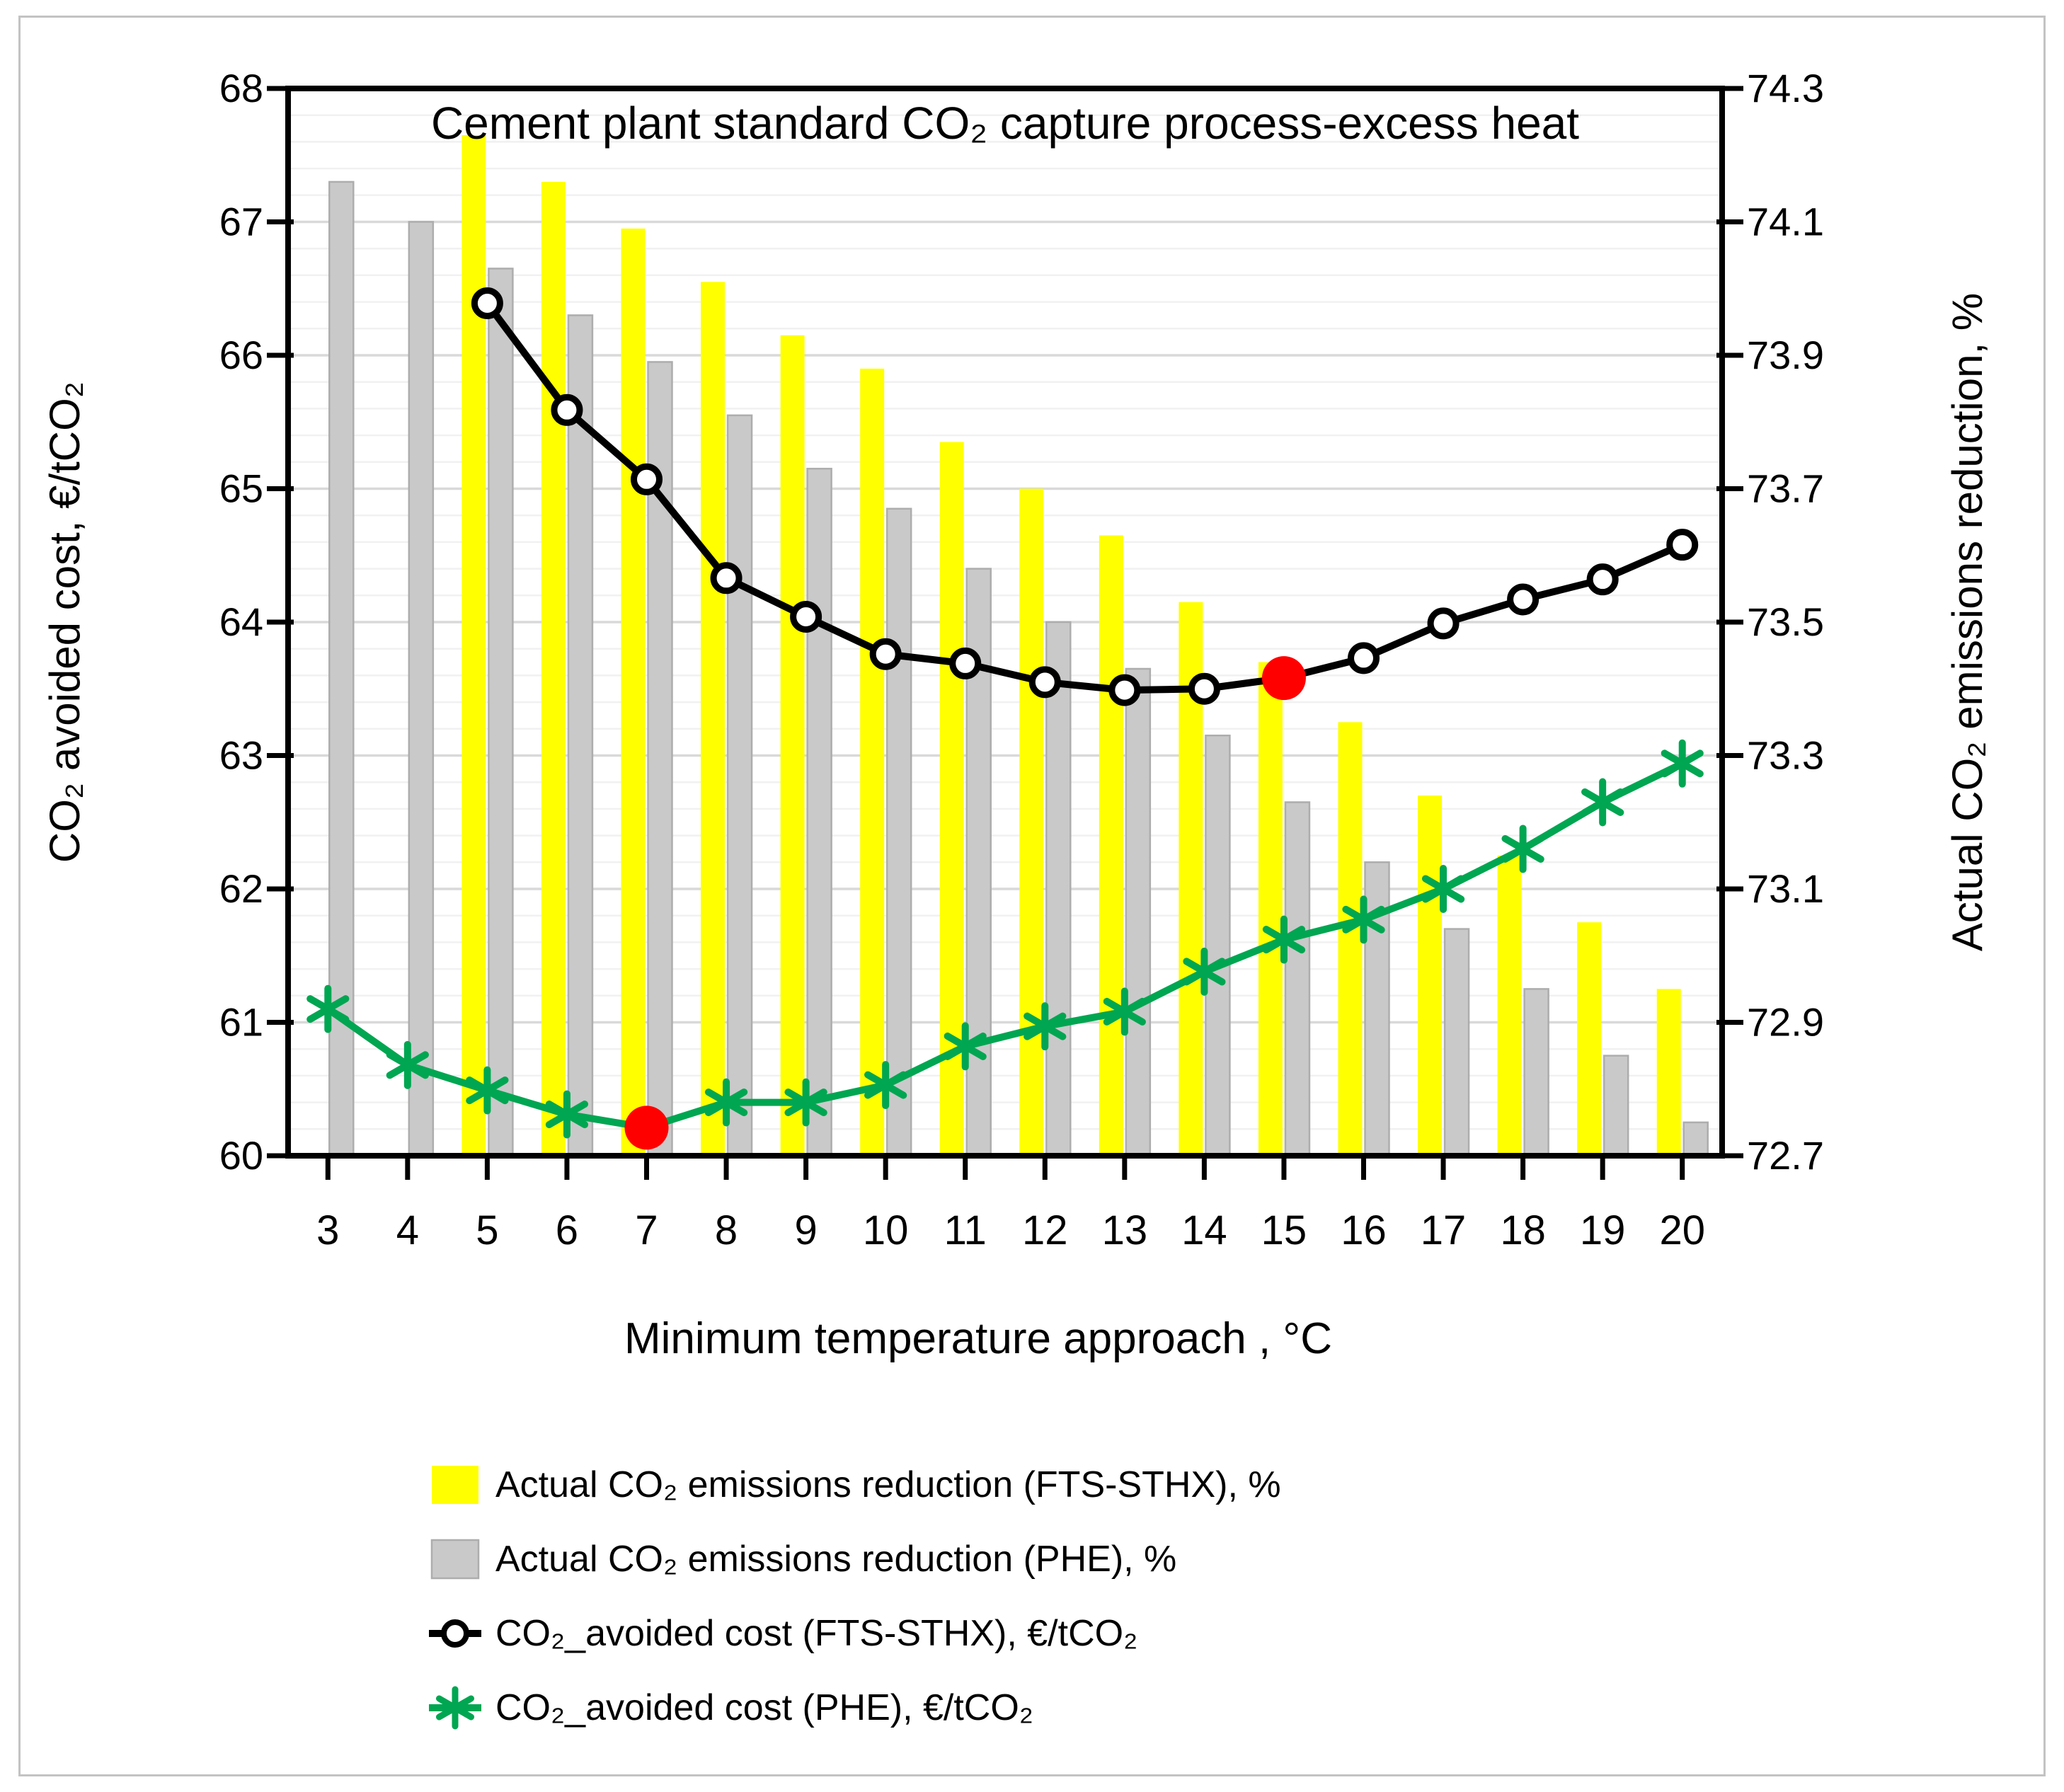  What do you see at coordinates (816, 1633) in the screenshot?
I see `legend-label: CO₂_avoided cost (FTS-STHX), €/tCO₂` at bounding box center [816, 1633].